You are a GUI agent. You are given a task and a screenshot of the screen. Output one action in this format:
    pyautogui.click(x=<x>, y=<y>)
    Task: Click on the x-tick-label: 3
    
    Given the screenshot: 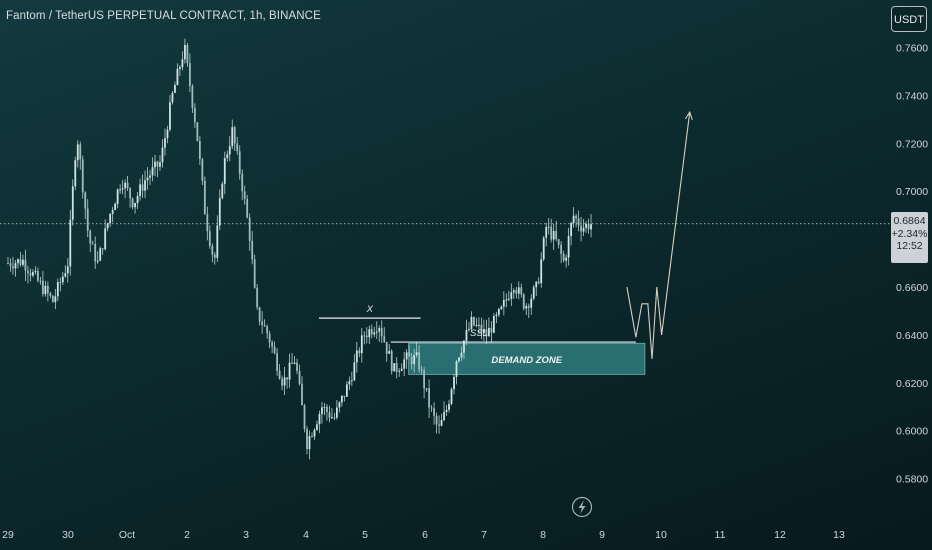 What is the action you would take?
    pyautogui.click(x=246, y=535)
    